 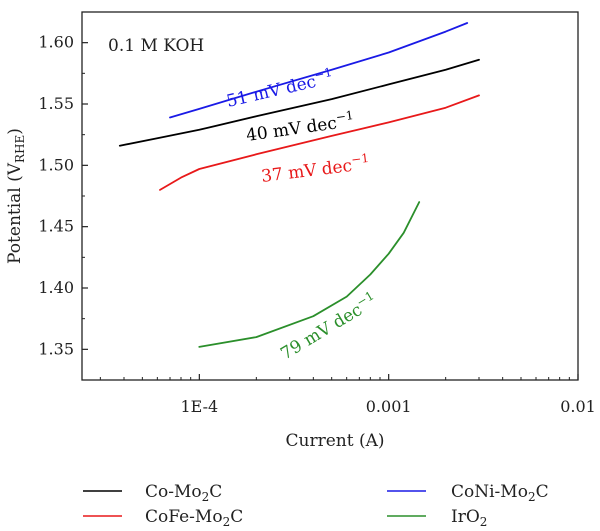 I want to click on x-tick-label: 0.001, so click(x=389, y=406).